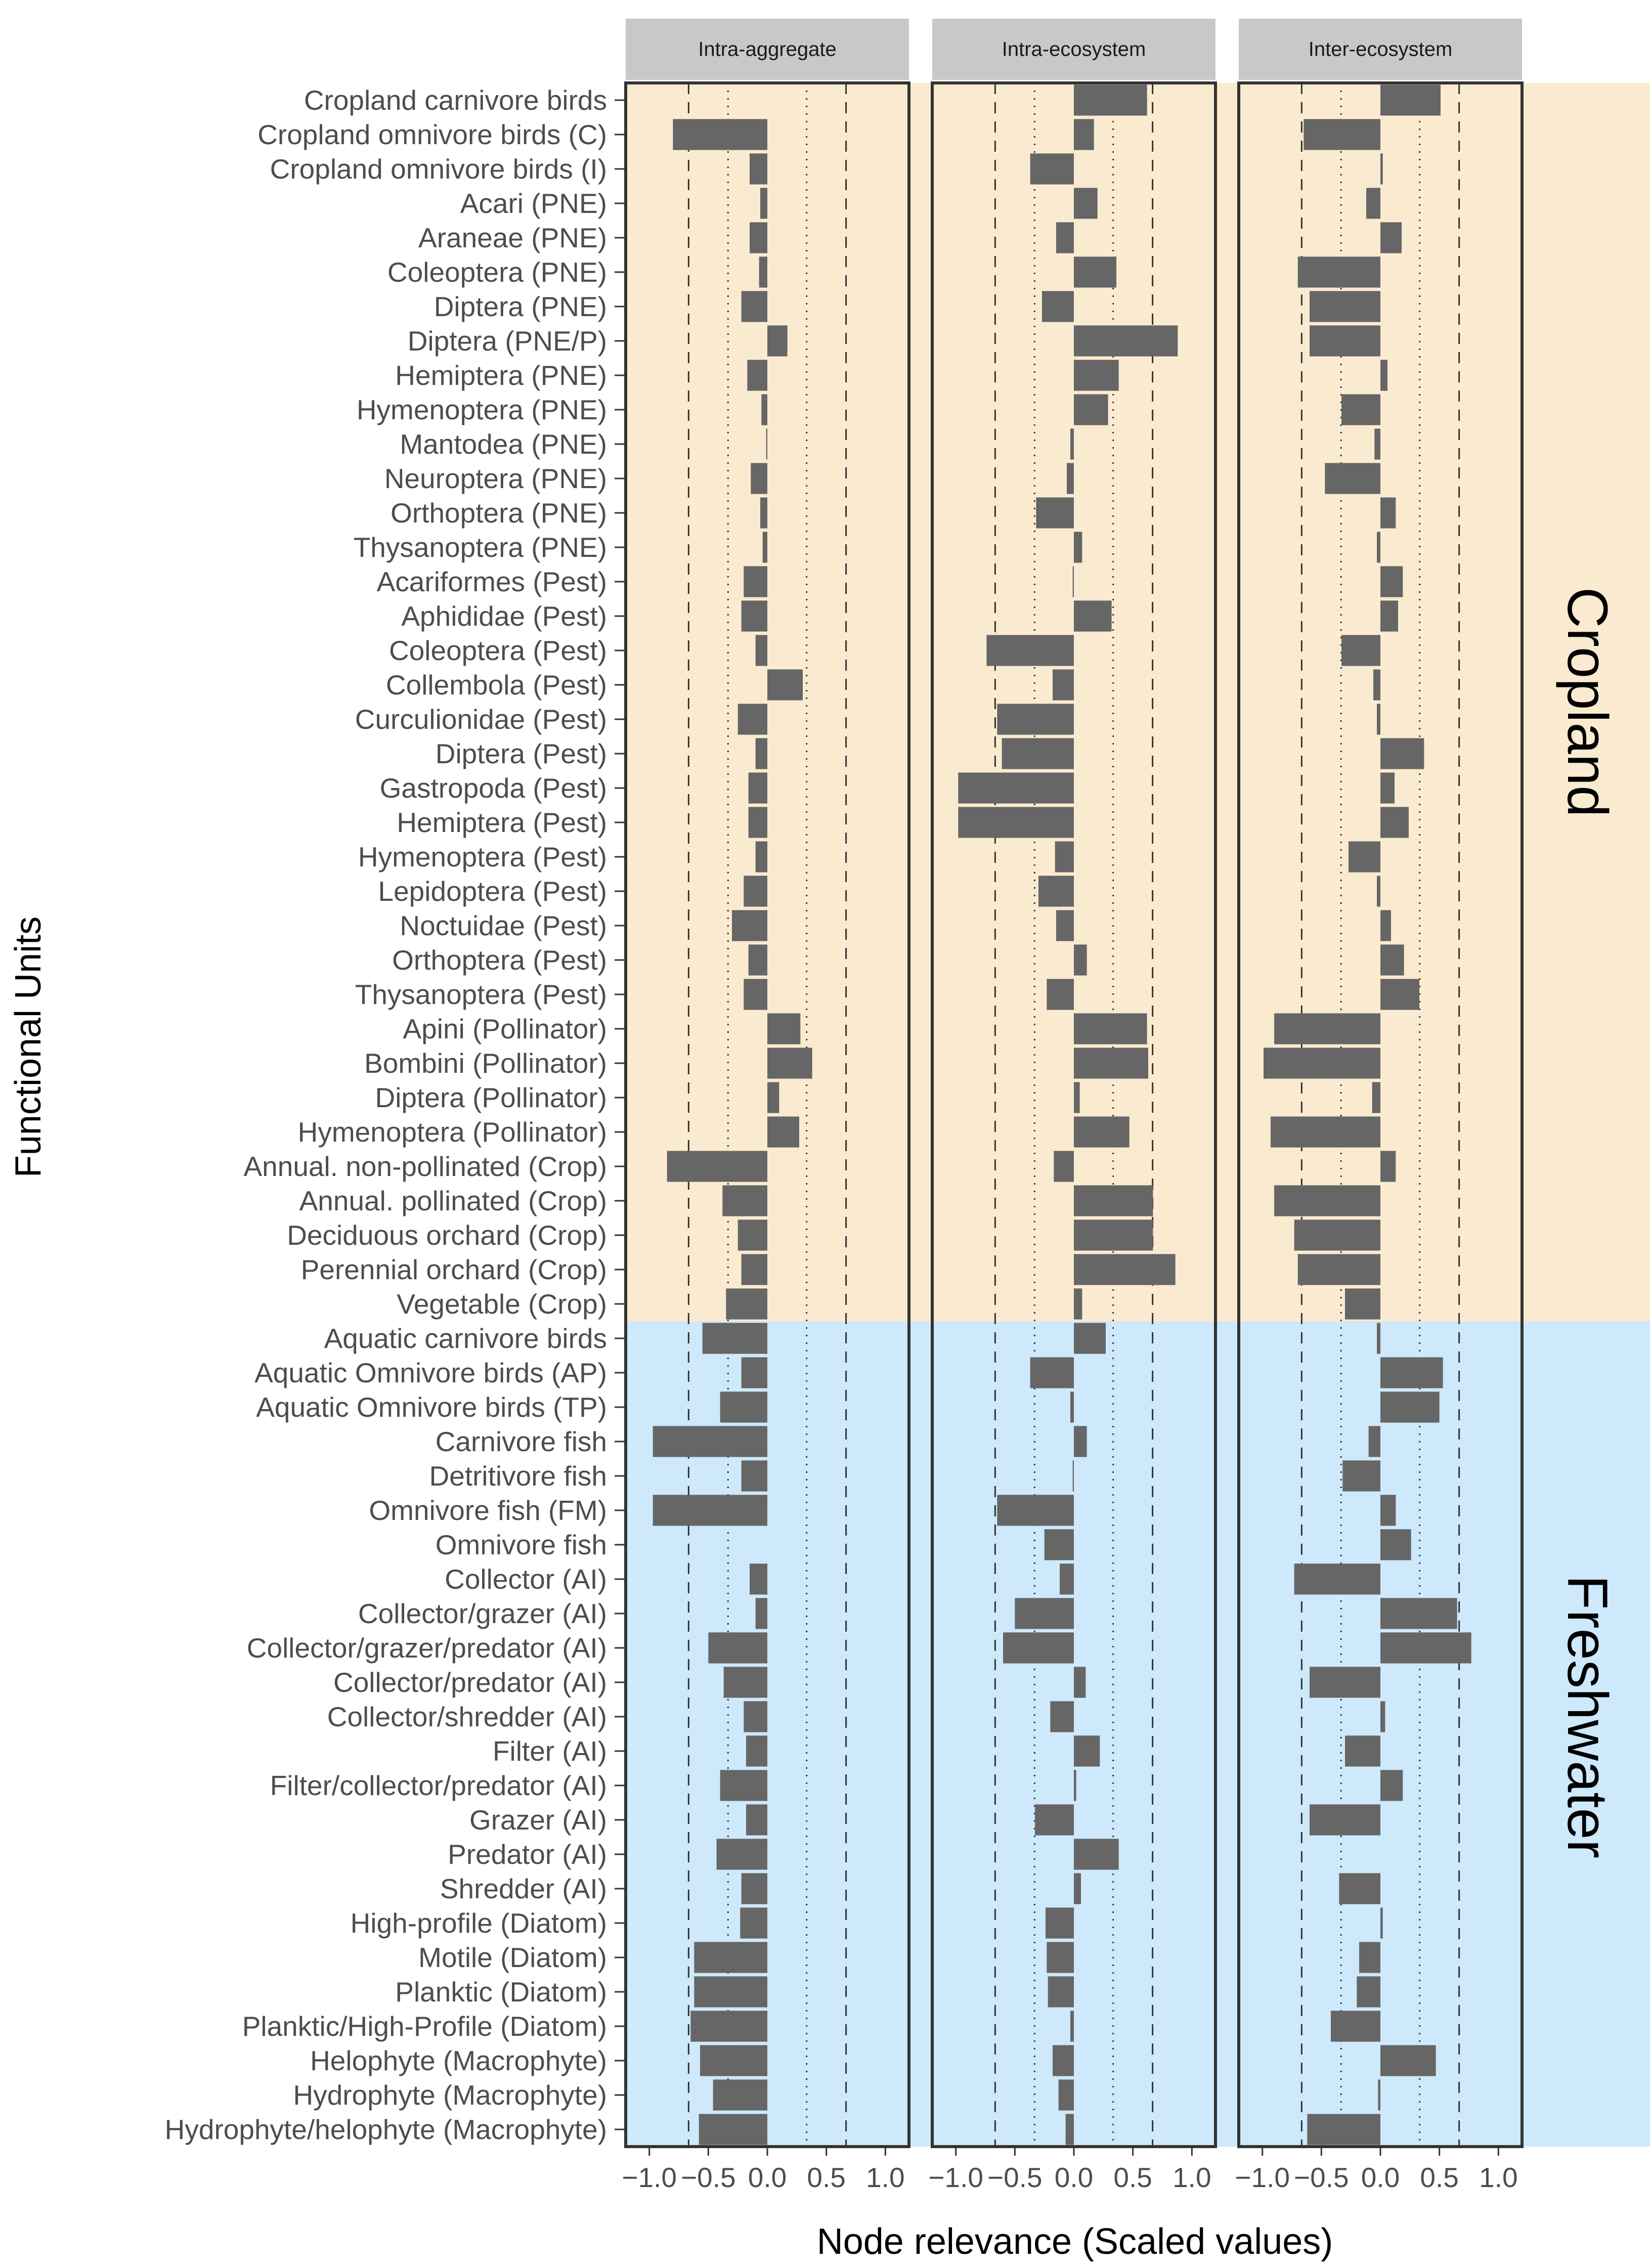 This screenshot has width=1650, height=2268. Describe the element at coordinates (1376, 1097) in the screenshot. I see `bar: Diptera (Pollinator): -0.07` at that location.